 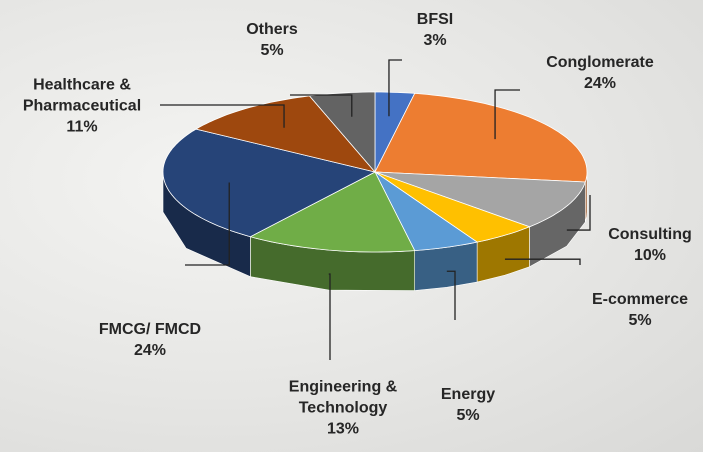 What do you see at coordinates (640, 299) in the screenshot?
I see `category-label: E-commerce` at bounding box center [640, 299].